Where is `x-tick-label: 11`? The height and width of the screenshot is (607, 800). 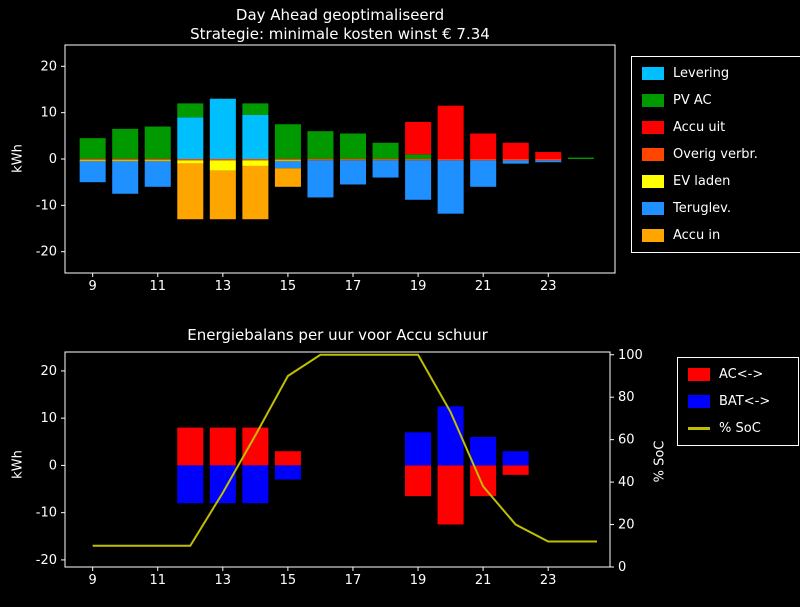 x-tick-label: 11 is located at coordinates (157, 580).